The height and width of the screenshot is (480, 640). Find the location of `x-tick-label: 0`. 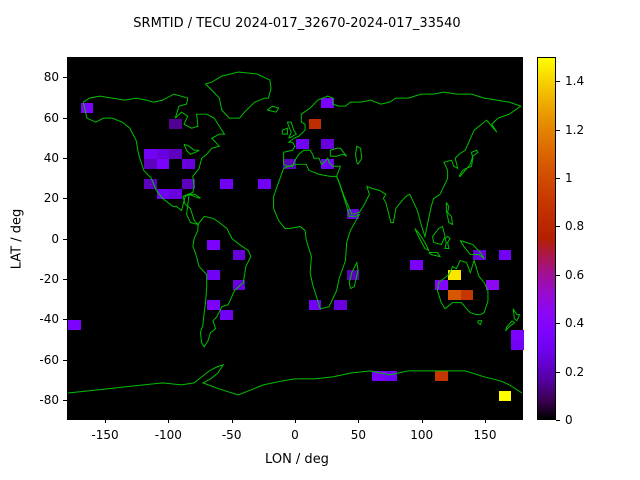

x-tick-label: 0 is located at coordinates (295, 435).